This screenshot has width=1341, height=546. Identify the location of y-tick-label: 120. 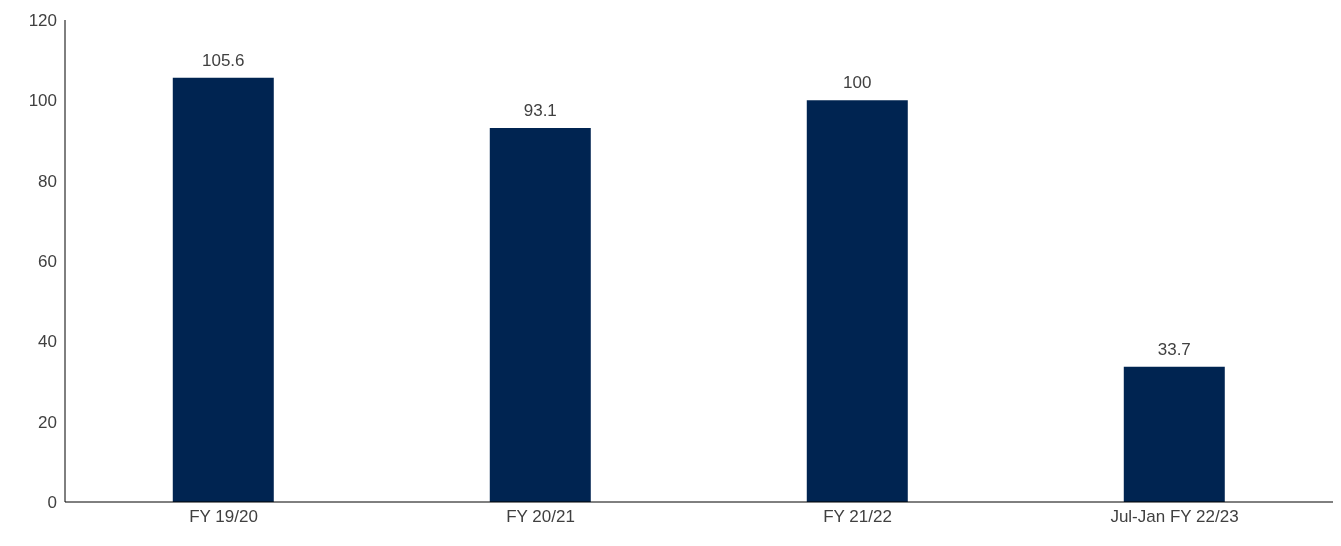
(42, 21).